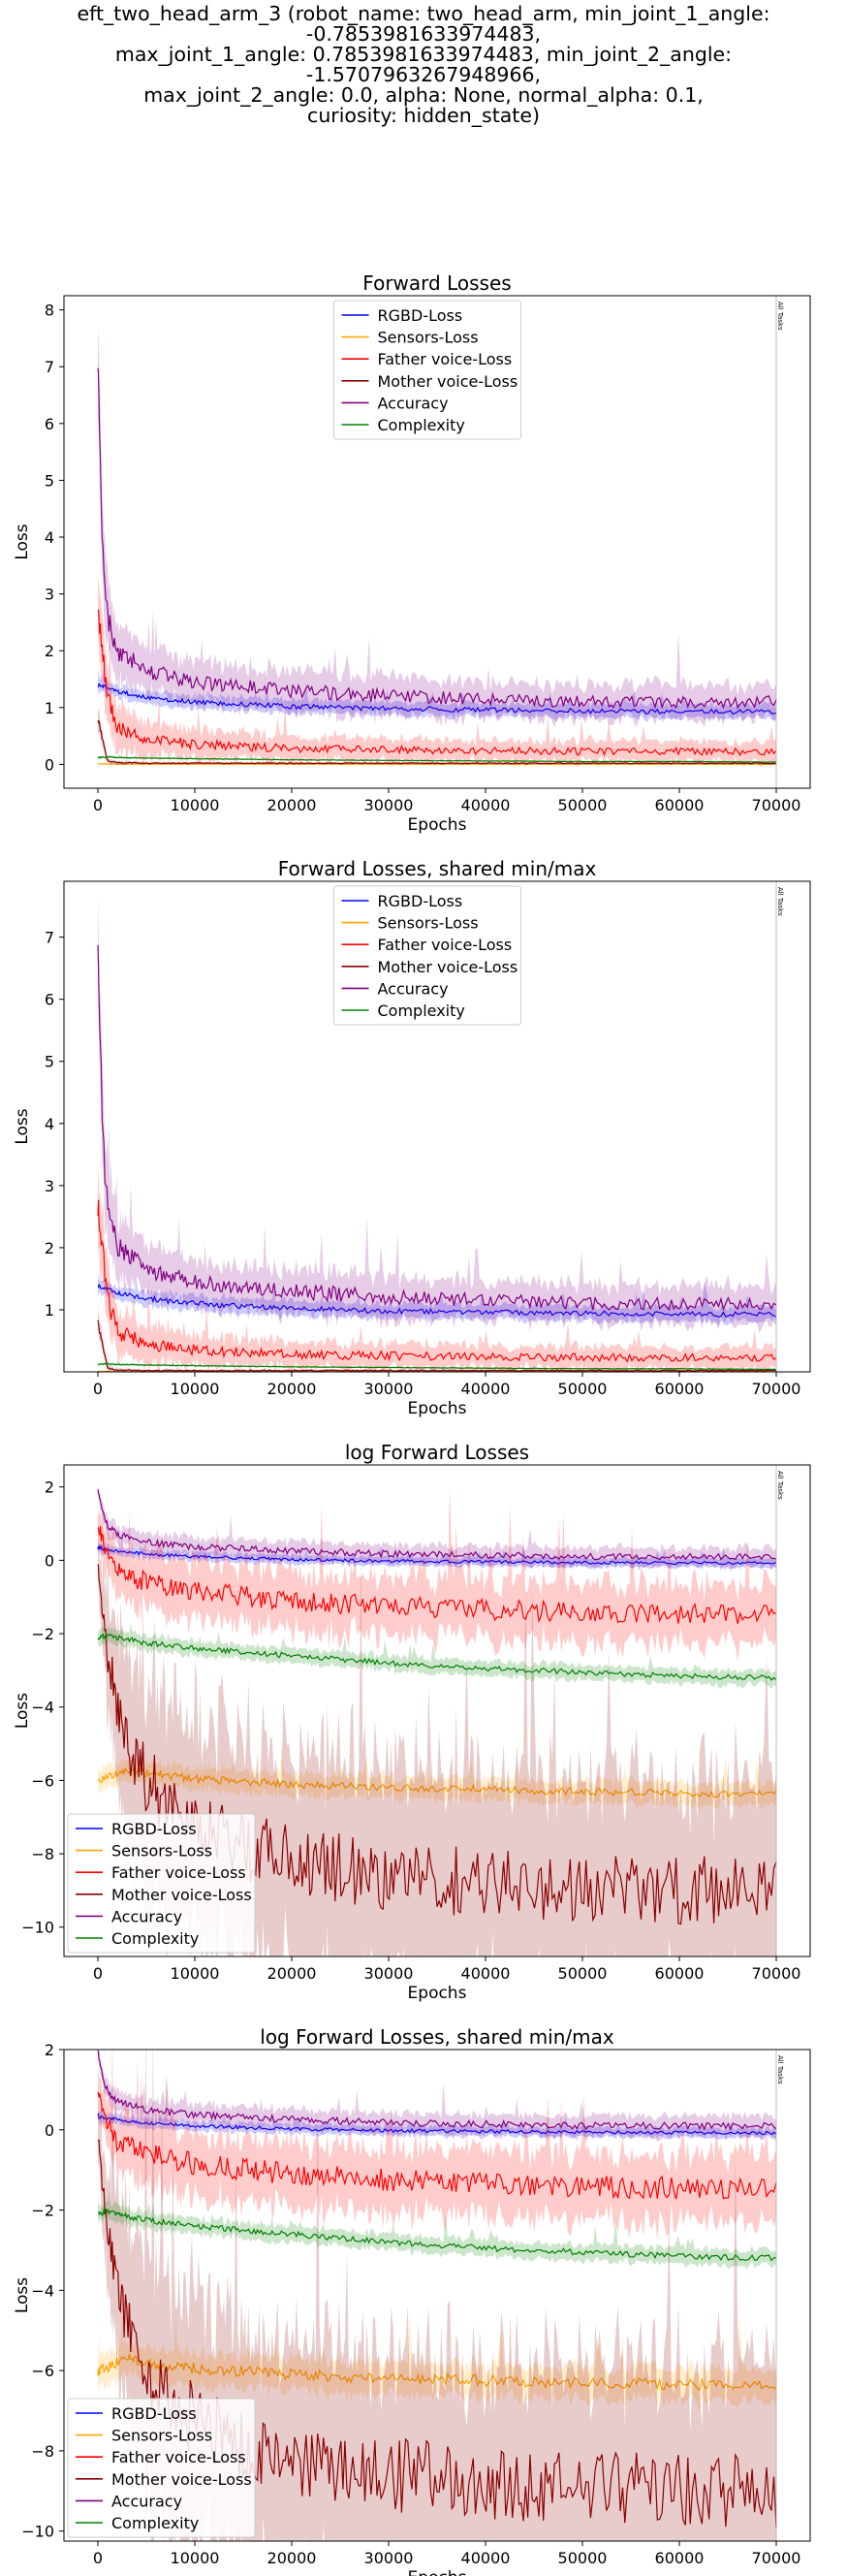  What do you see at coordinates (50, 2050) in the screenshot?
I see `y-tick-label: 2` at bounding box center [50, 2050].